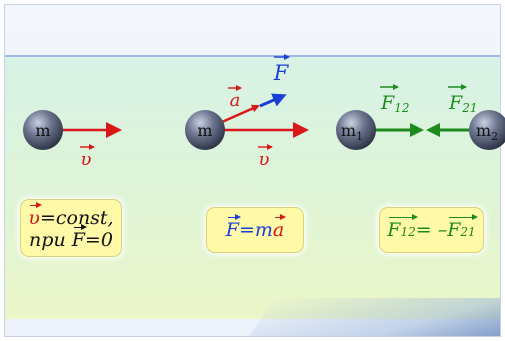 The width and height of the screenshot is (505, 341). What do you see at coordinates (279, 227) in the screenshot?
I see `acceleration-symbol: a` at bounding box center [279, 227].